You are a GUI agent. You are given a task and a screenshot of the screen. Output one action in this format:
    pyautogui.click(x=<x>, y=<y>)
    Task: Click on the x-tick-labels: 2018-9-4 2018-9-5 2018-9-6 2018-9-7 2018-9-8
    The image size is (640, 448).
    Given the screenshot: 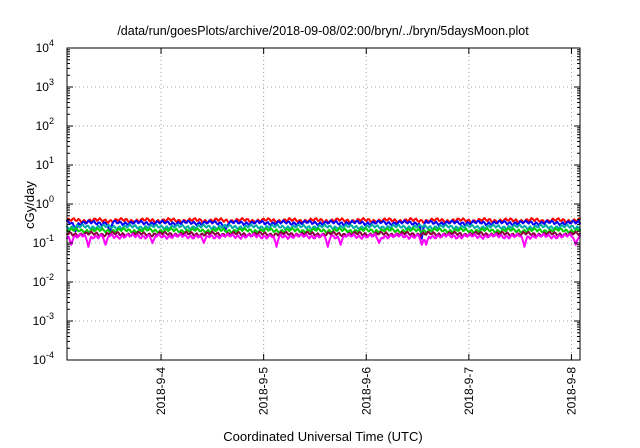 What is the action you would take?
    pyautogui.click(x=366, y=391)
    